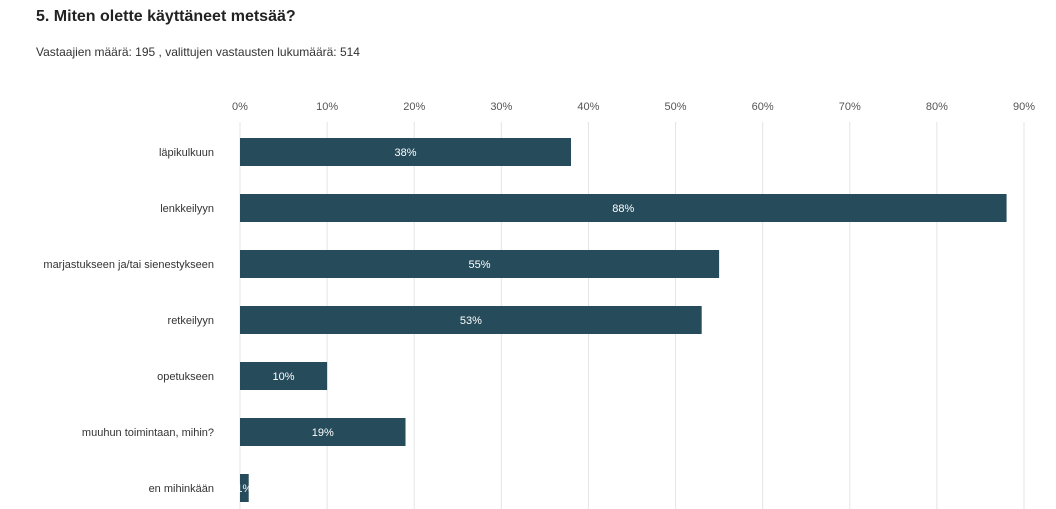 The image size is (1056, 509). What do you see at coordinates (414, 107) in the screenshot?
I see `x-tick-label: 20%` at bounding box center [414, 107].